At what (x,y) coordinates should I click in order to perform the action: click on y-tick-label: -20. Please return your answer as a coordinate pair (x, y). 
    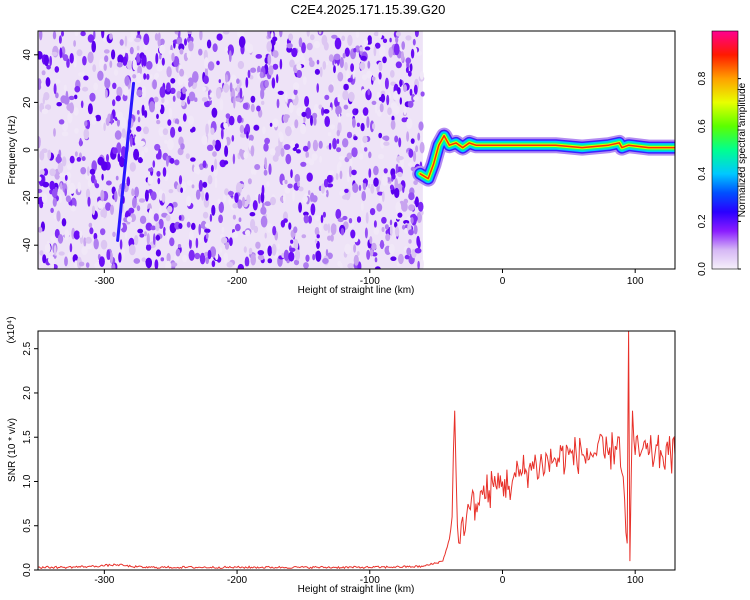
    Looking at the image, I should click on (27, 197).